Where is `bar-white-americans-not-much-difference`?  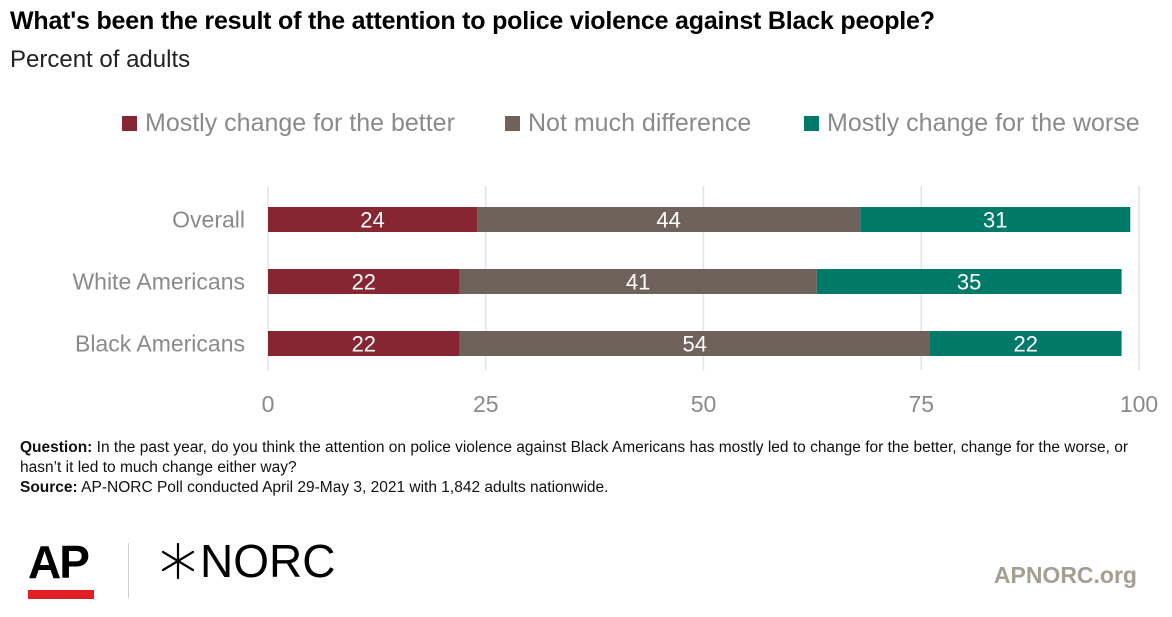
bar-white-americans-not-much-difference is located at coordinates (638, 281).